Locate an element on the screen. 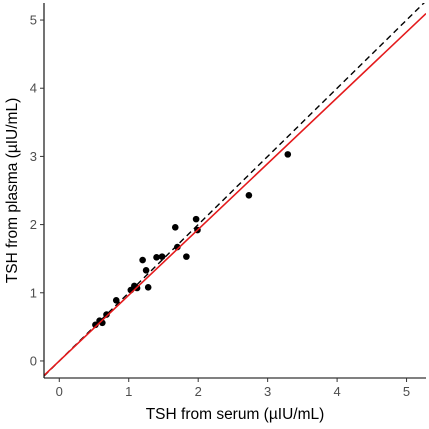 The height and width of the screenshot is (429, 429). x-tick-label: 0 is located at coordinates (59, 391).